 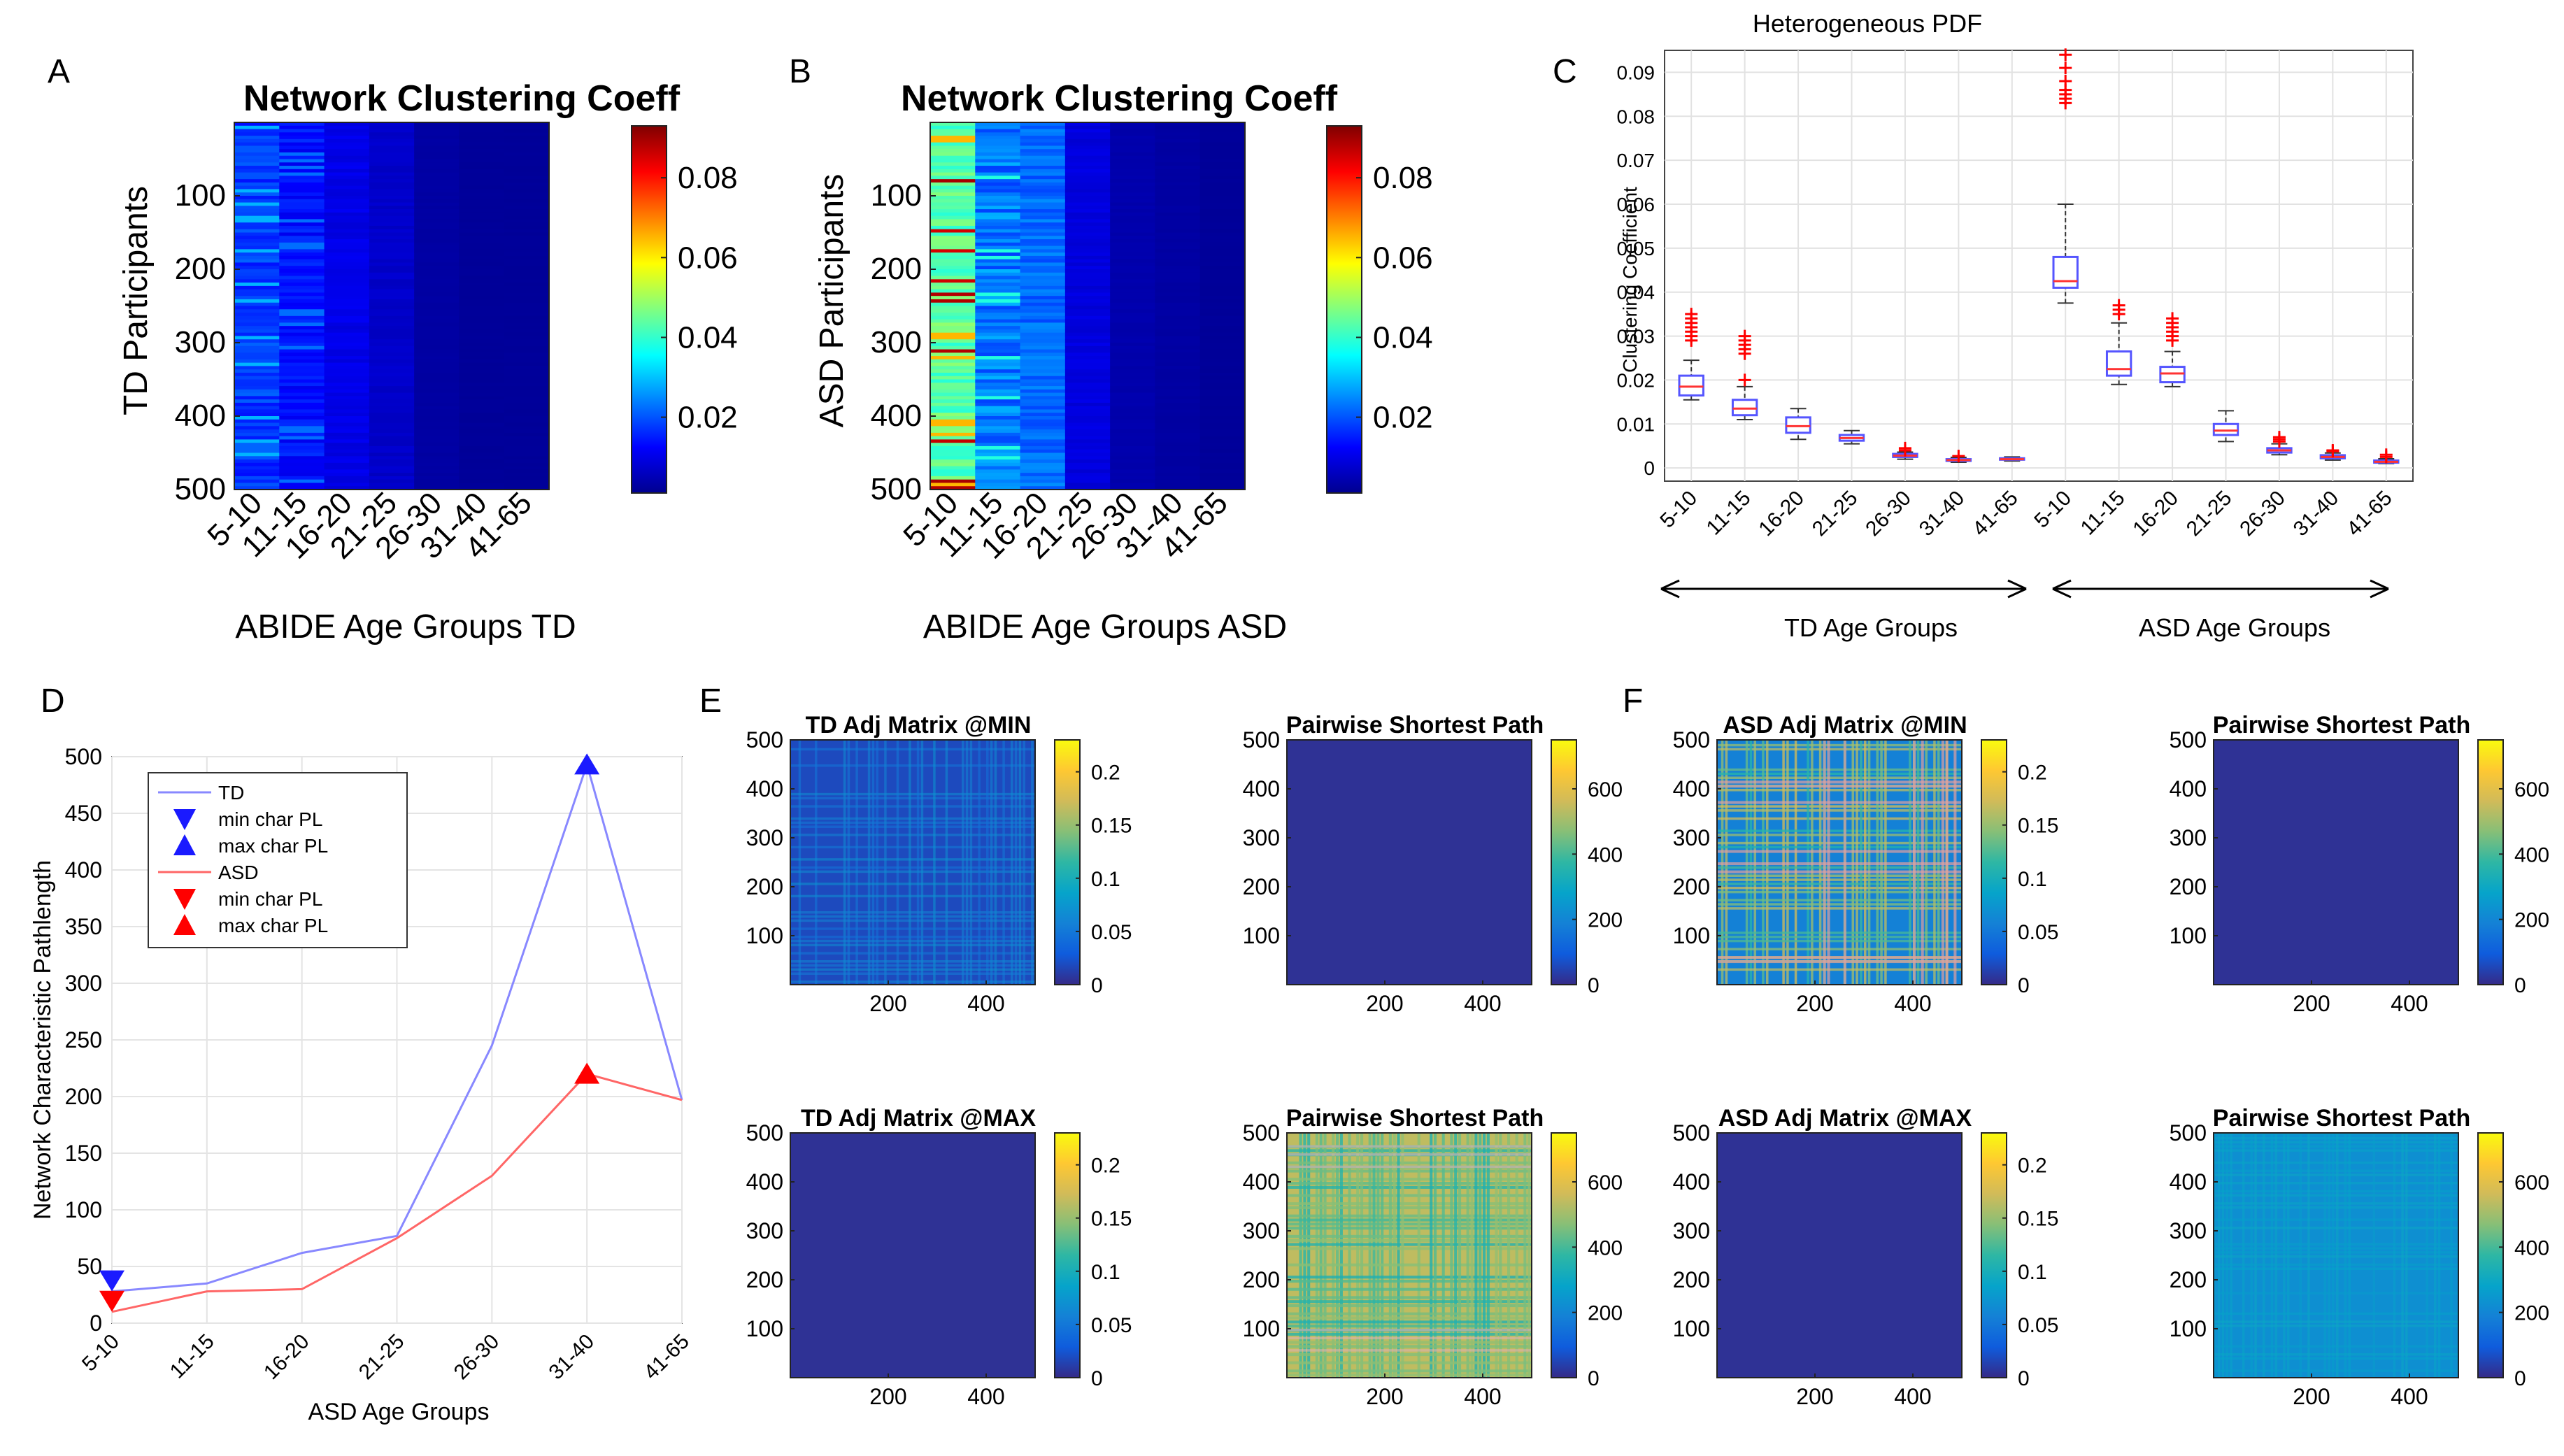 I want to click on colorbar-tick-label: 0.08, so click(x=1403, y=178).